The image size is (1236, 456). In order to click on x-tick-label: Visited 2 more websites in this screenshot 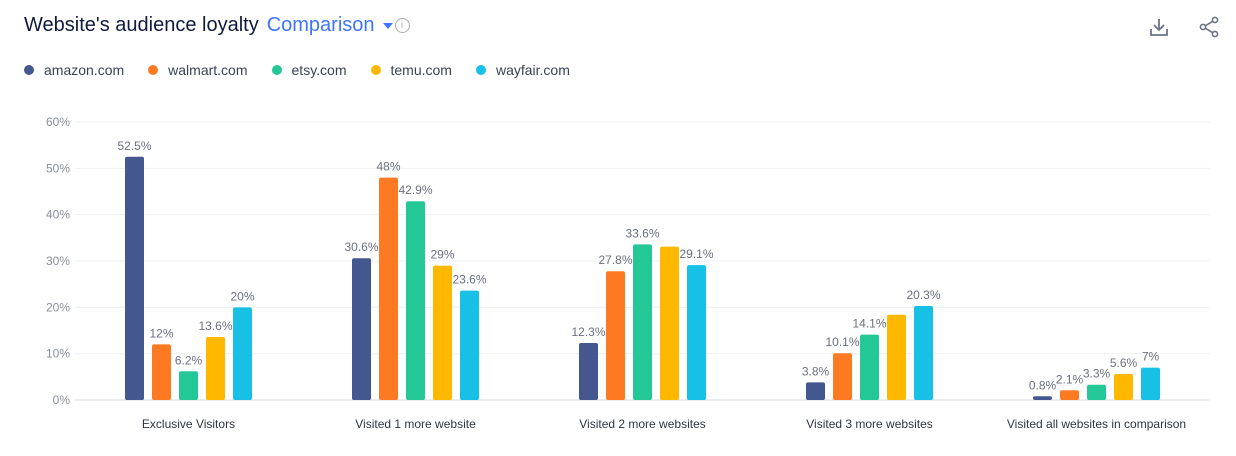, I will do `click(642, 424)`.